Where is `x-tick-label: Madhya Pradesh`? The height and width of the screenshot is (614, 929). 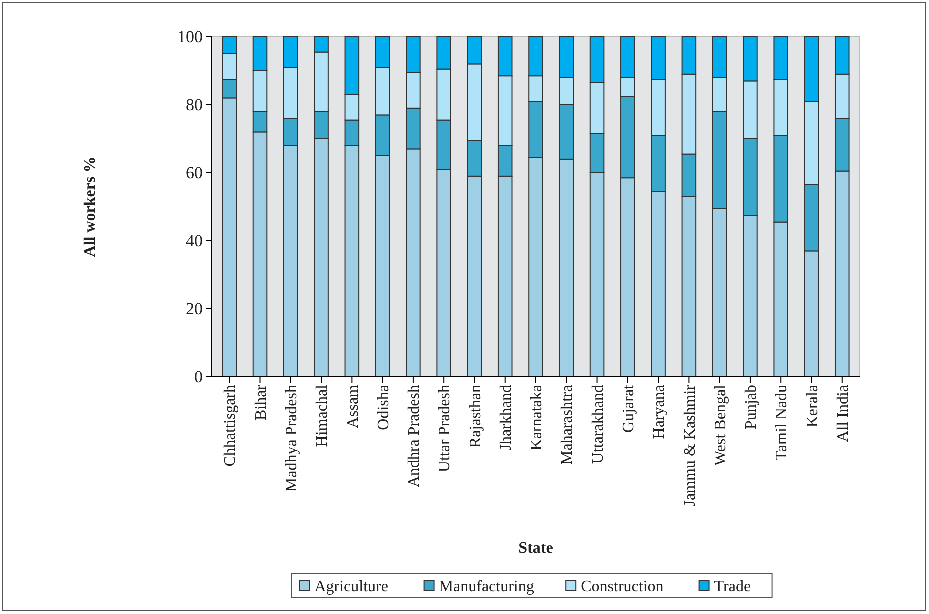 x-tick-label: Madhya Pradesh is located at coordinates (291, 438).